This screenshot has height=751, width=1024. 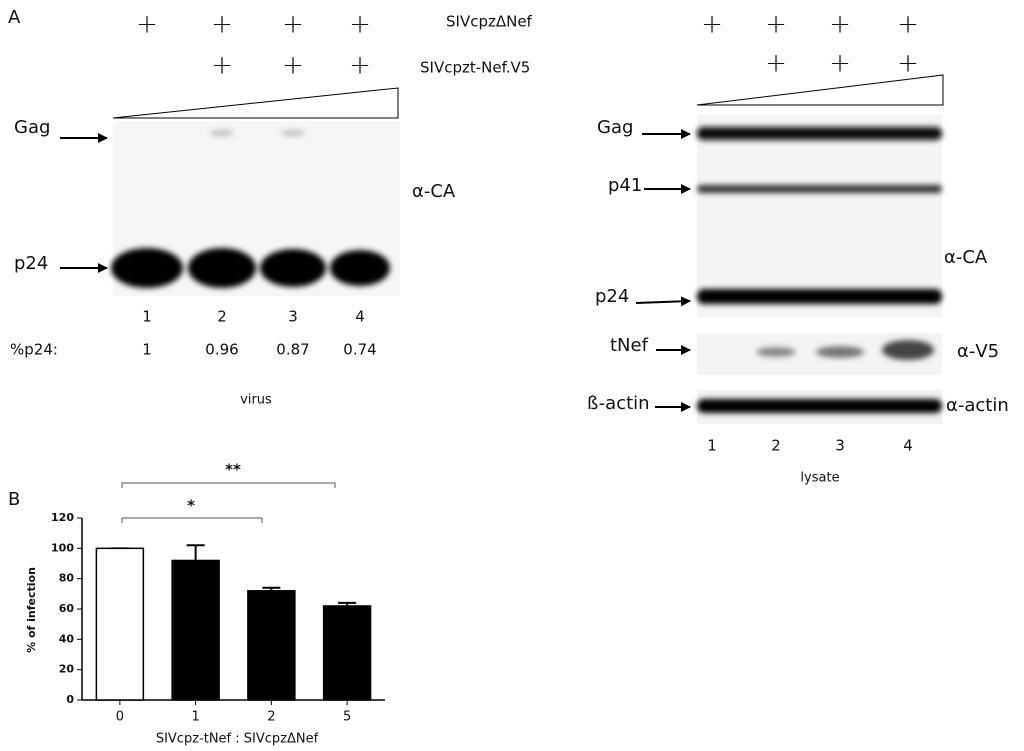 I want to click on y-tick-label: 80, so click(x=67, y=578).